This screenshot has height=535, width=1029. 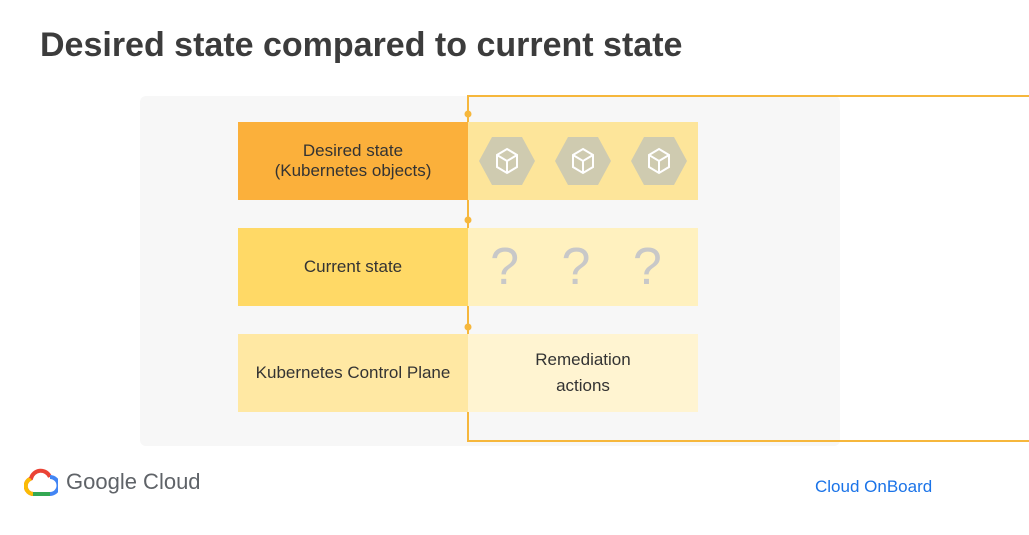 What do you see at coordinates (353, 150) in the screenshot?
I see `desired-state-label-line1: Desired state` at bounding box center [353, 150].